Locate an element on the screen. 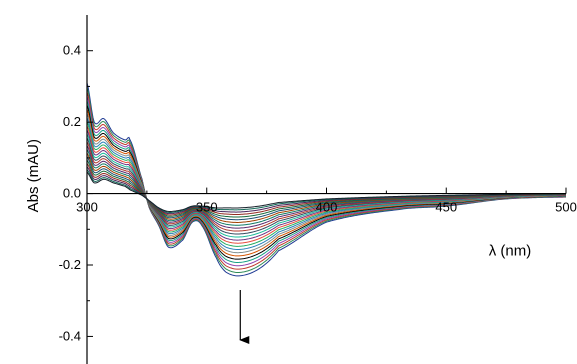  y-axis-title: Abs (mAU) is located at coordinates (33, 175).